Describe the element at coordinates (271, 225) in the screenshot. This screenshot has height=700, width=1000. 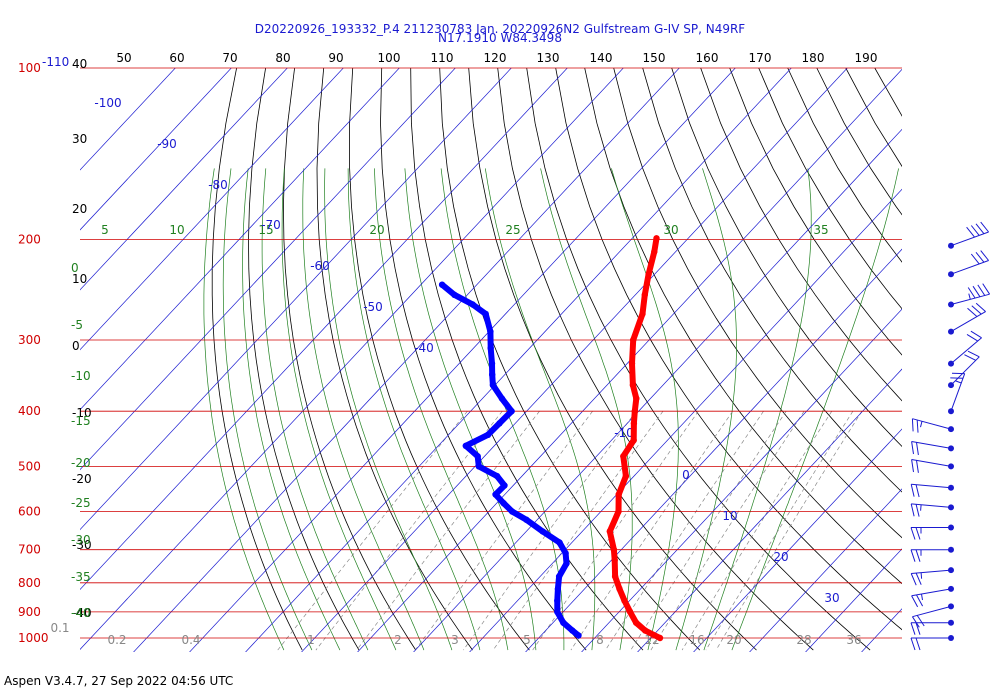
I see `isotherm-label: -70` at that location.